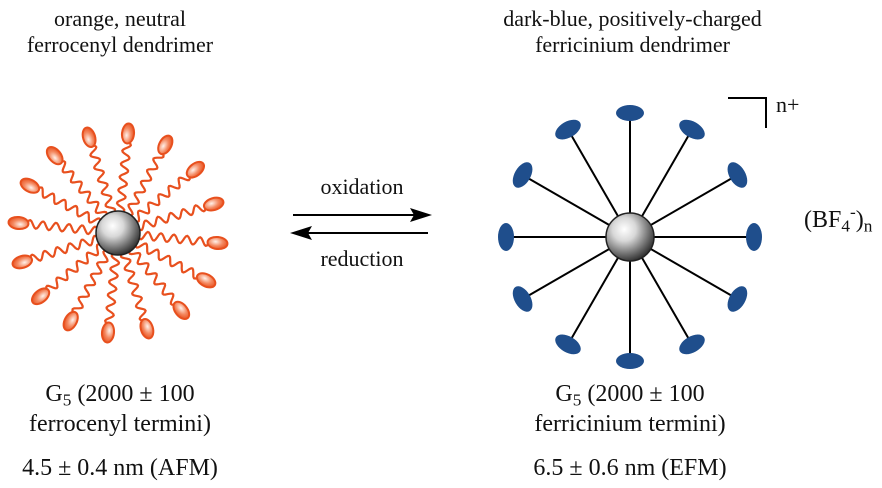  Describe the element at coordinates (630, 424) in the screenshot. I see `right-termini-label: ferricinium termini)` at that location.